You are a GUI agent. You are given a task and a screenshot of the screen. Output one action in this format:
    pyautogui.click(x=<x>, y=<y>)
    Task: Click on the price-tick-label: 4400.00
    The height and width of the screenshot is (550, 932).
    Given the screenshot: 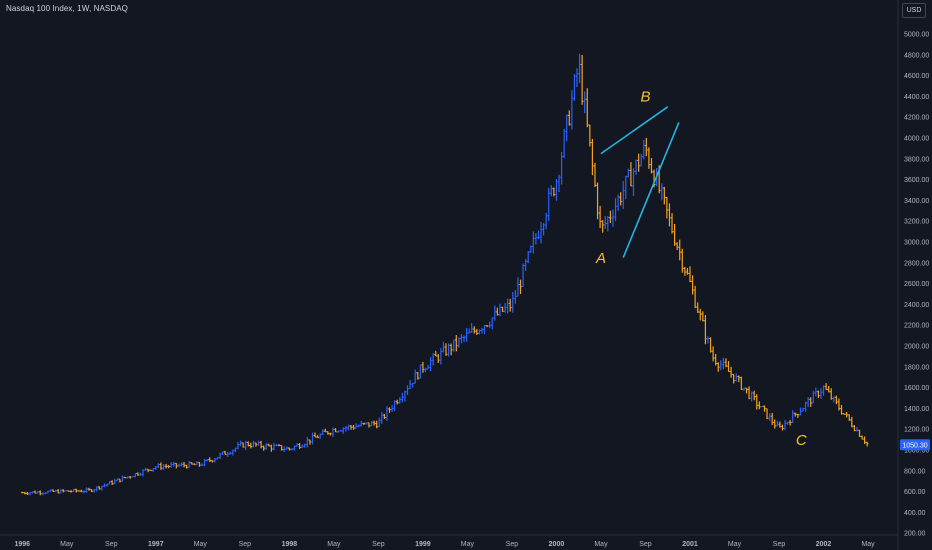 What is the action you would take?
    pyautogui.click(x=916, y=97)
    